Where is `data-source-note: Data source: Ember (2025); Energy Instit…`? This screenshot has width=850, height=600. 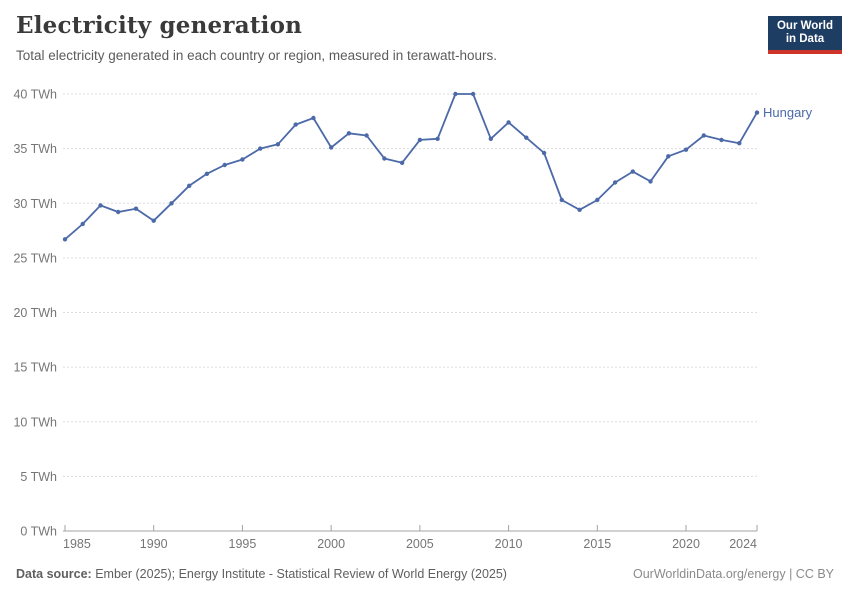 data-source-note: Data source: Ember (2025); Energy Instit… is located at coordinates (261, 574).